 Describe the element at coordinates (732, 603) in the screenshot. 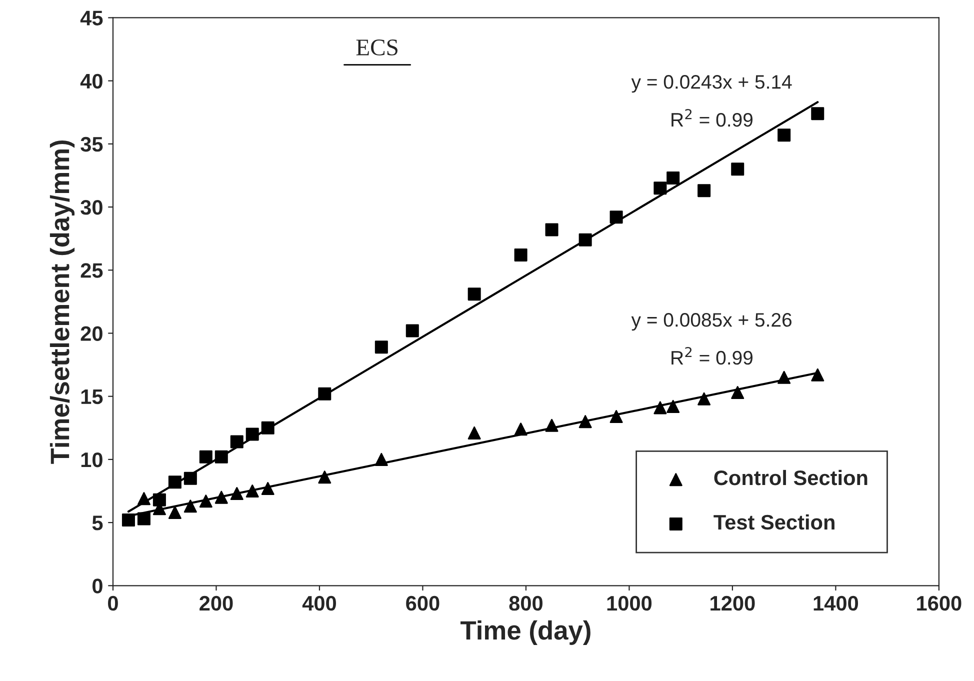

I see `x-tick-label: 1200` at that location.